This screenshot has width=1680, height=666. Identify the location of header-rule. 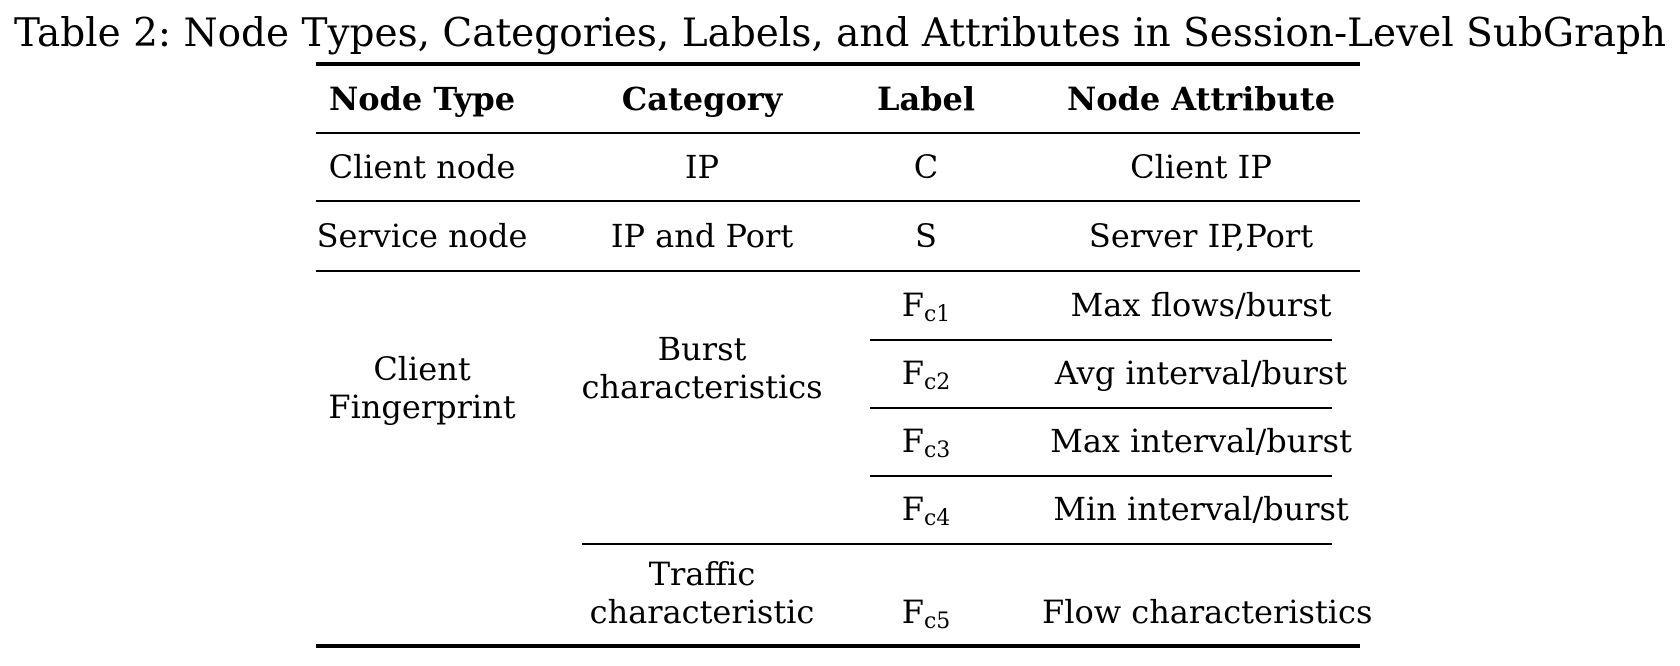
(838, 133).